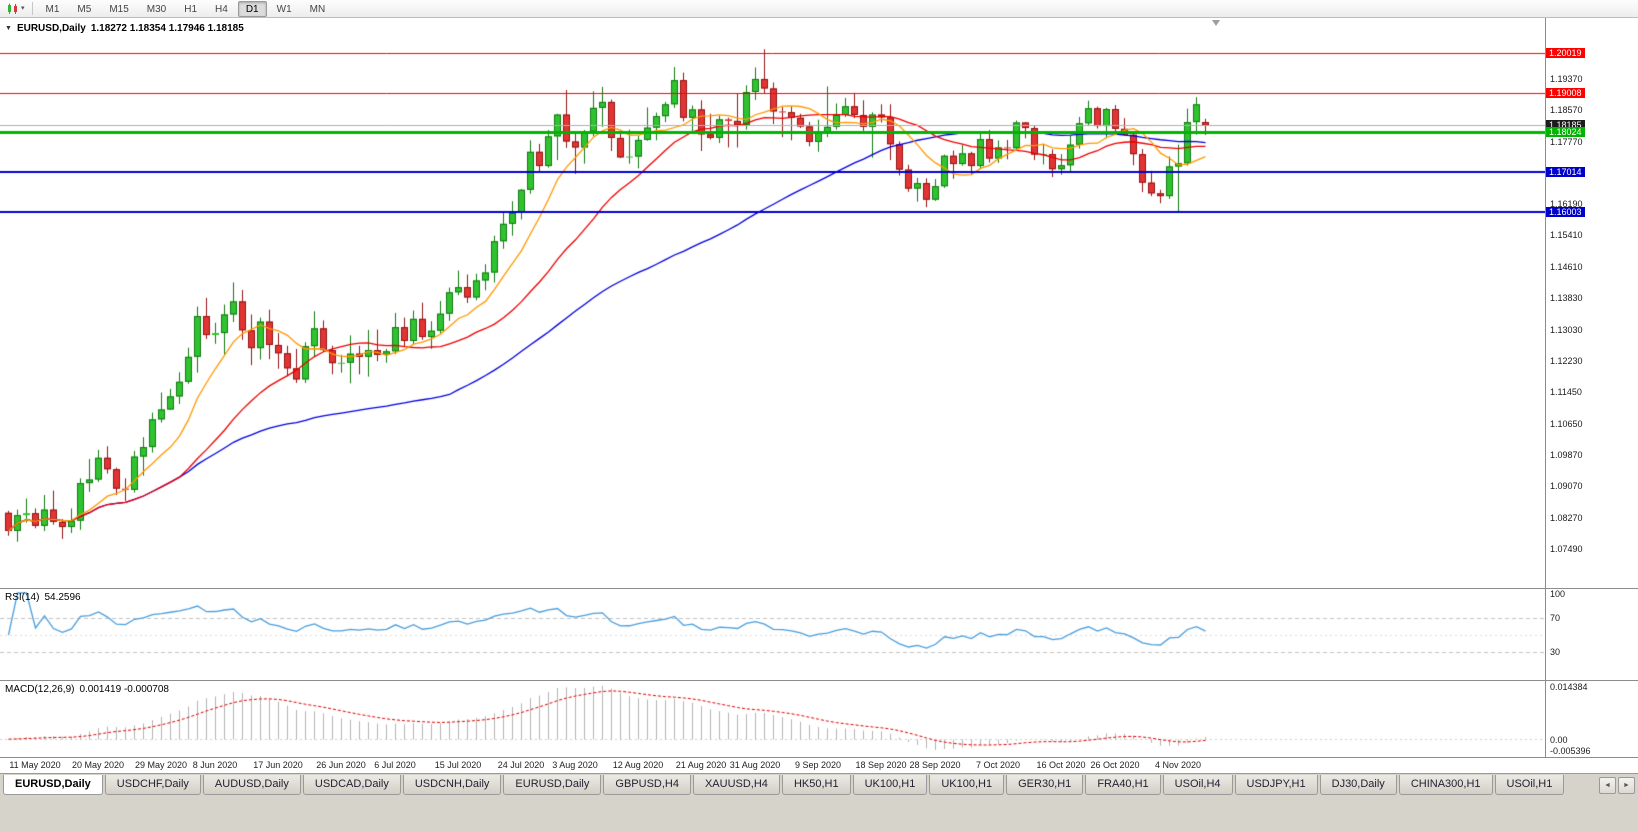 The height and width of the screenshot is (832, 1638). What do you see at coordinates (1555, 618) in the screenshot?
I see `rsi-axis-label: 70` at bounding box center [1555, 618].